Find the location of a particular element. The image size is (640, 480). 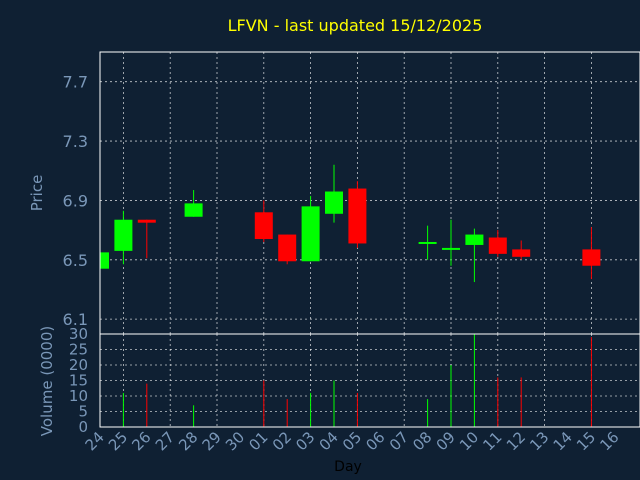

x-tick-label: 07 is located at coordinates (399, 441).